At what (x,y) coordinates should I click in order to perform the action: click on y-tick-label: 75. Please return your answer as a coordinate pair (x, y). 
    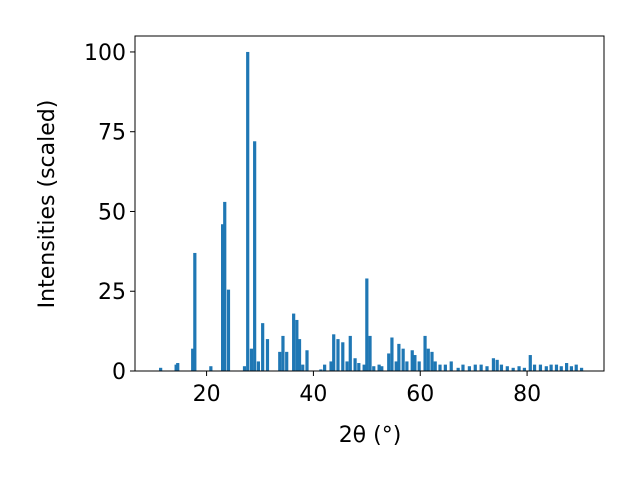
    Looking at the image, I should click on (112, 133).